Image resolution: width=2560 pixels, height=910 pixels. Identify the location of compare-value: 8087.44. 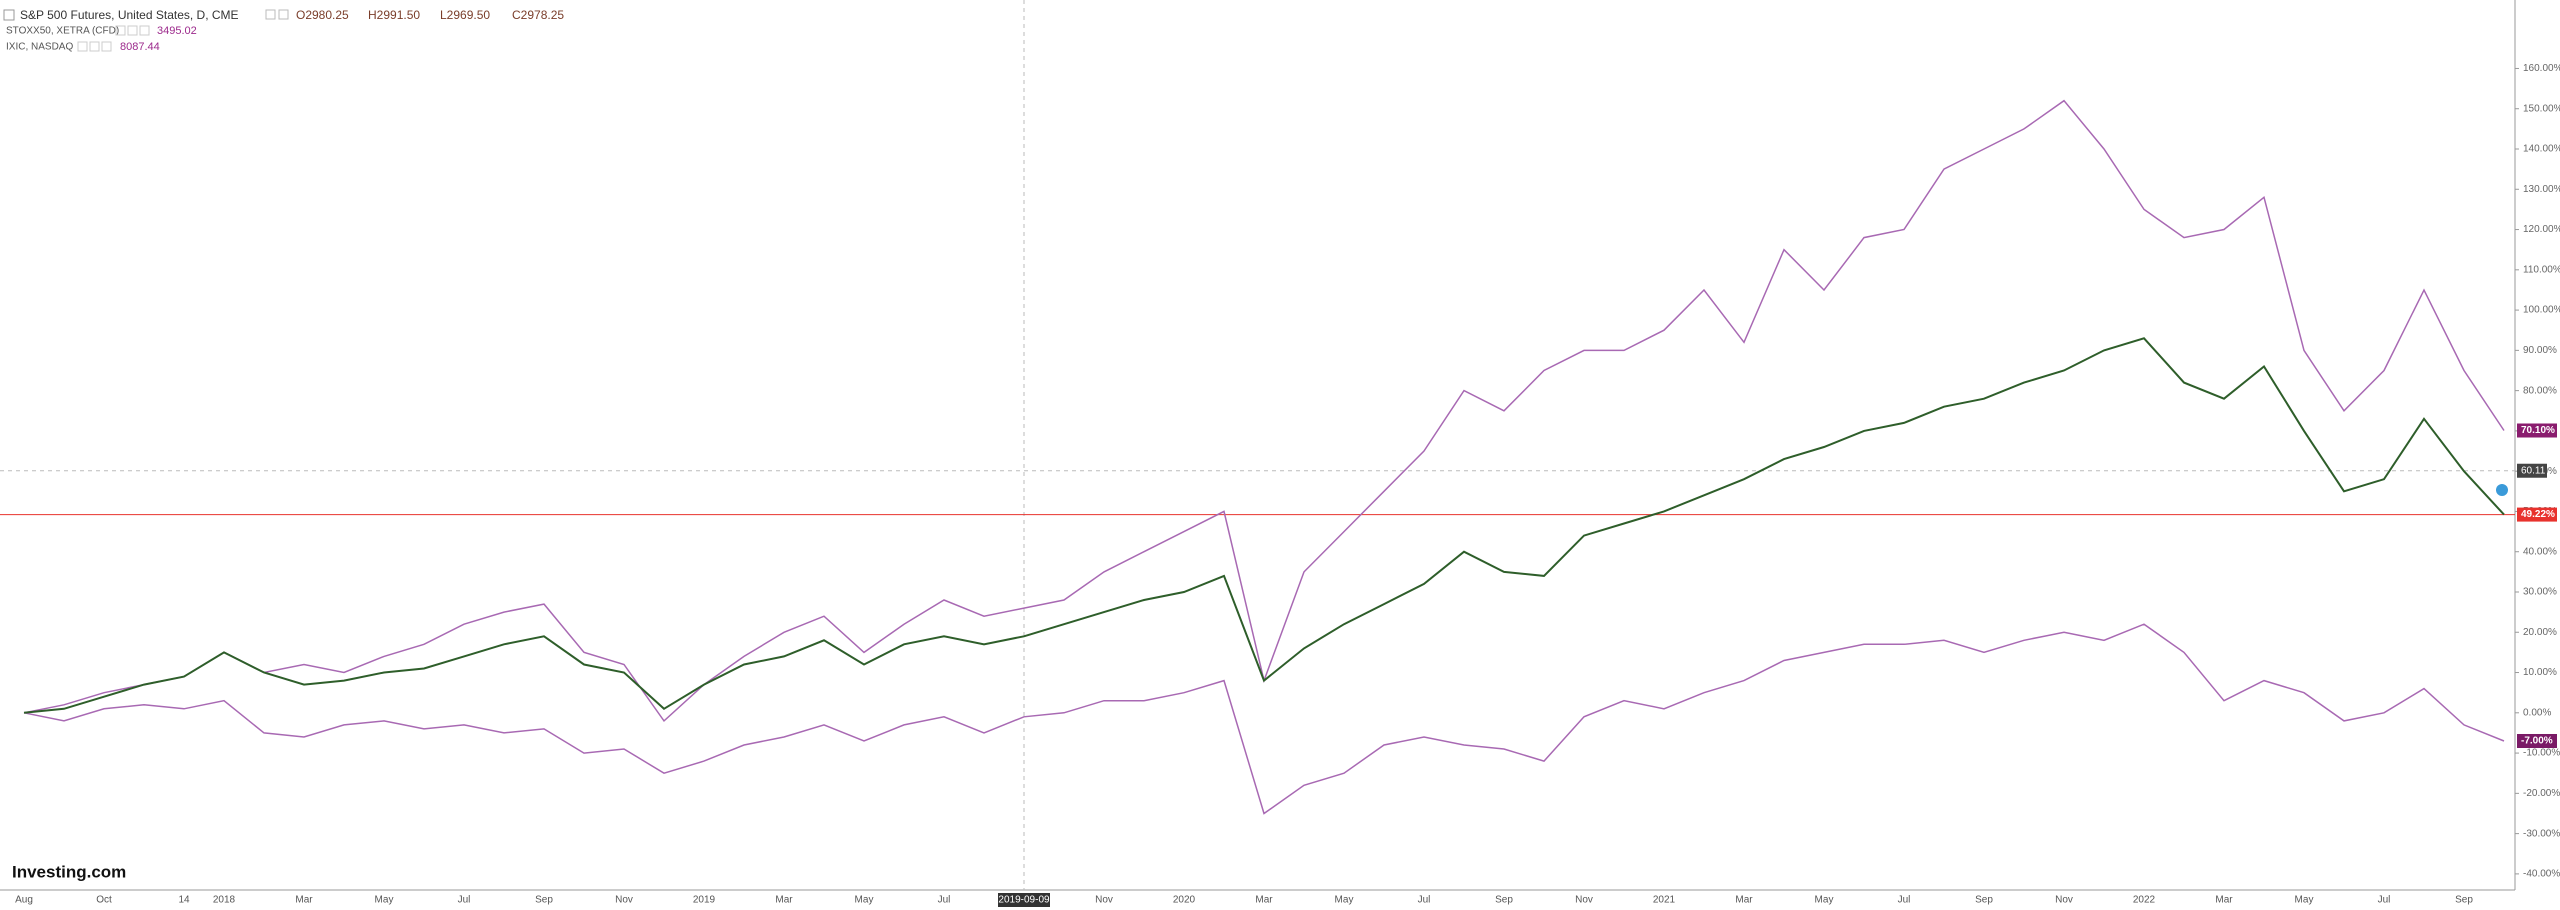
(140, 47).